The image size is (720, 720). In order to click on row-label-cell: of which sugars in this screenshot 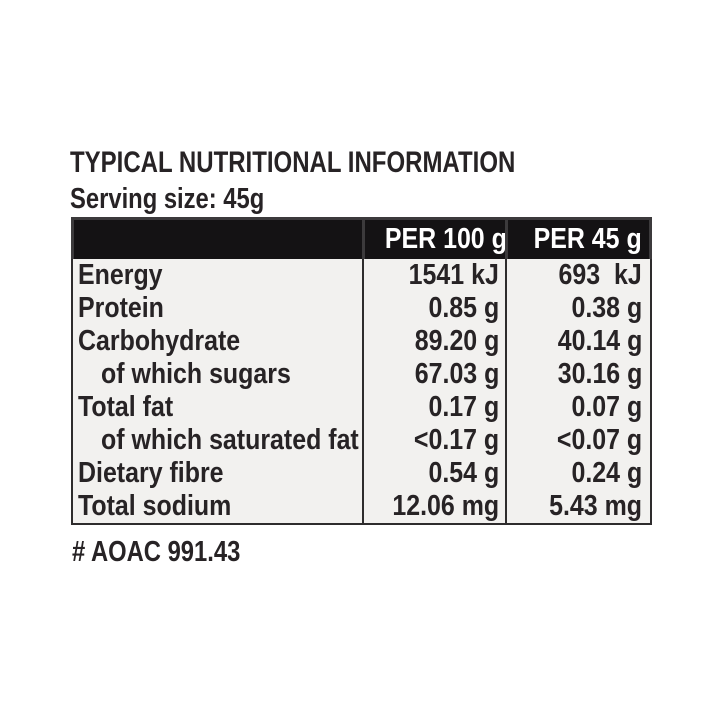, I will do `click(217, 374)`.